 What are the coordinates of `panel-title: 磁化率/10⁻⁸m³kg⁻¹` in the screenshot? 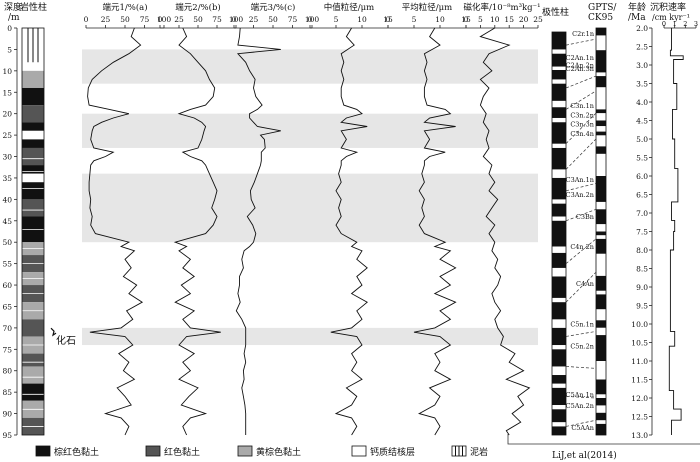 It's located at (501, 7).